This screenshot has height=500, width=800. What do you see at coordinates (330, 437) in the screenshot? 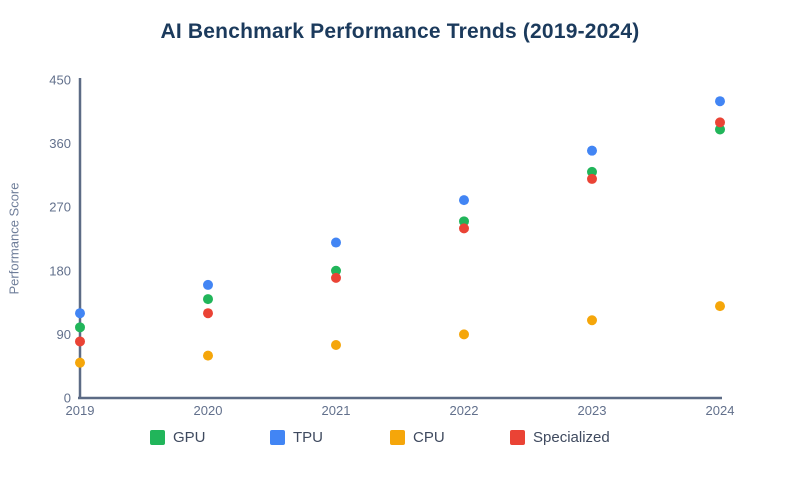
I see `legend-item-tpu: TPU` at bounding box center [330, 437].